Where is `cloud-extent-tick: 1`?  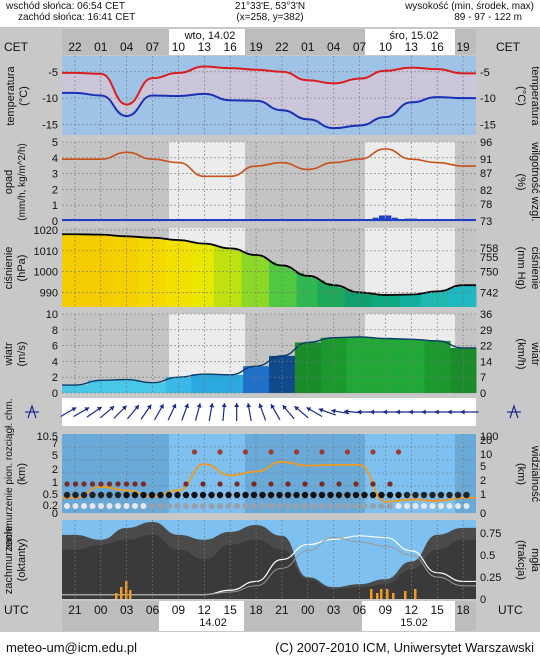
cloud-extent-tick: 1 is located at coordinates (55, 483).